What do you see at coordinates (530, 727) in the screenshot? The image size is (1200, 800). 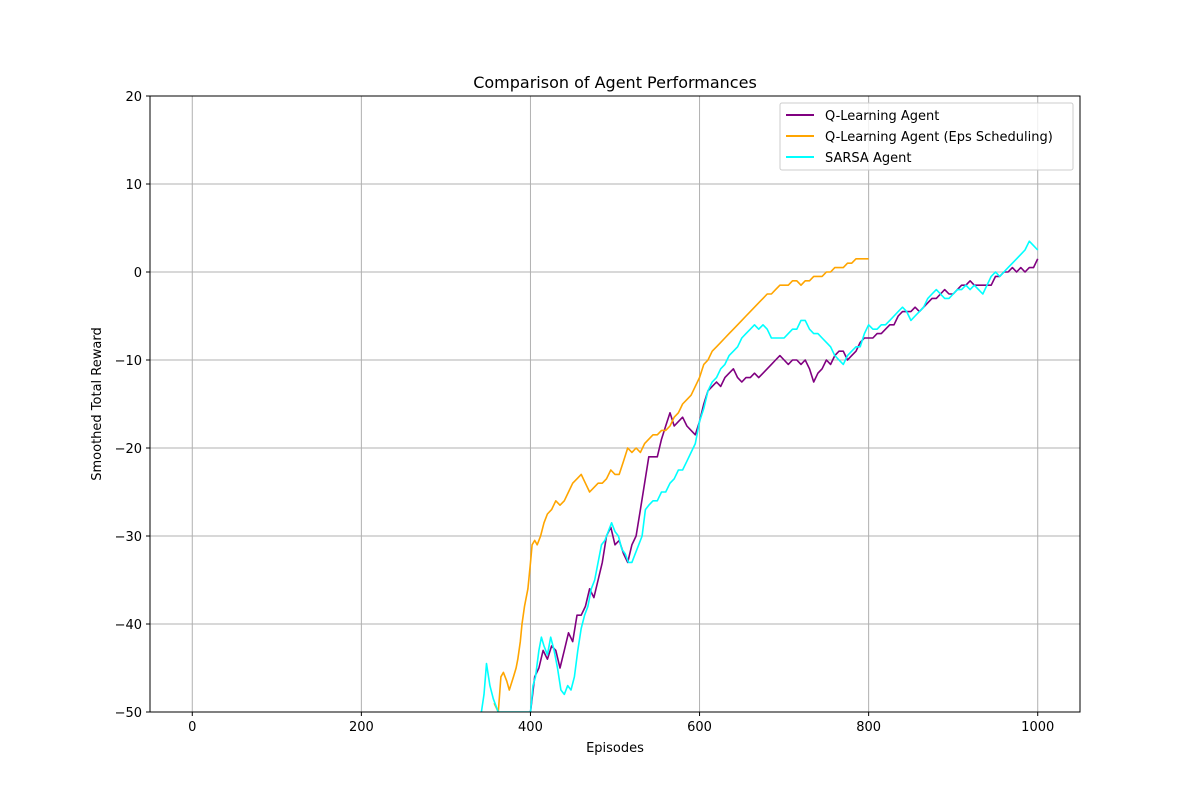 I see `x-tick-label-2: 400` at bounding box center [530, 727].